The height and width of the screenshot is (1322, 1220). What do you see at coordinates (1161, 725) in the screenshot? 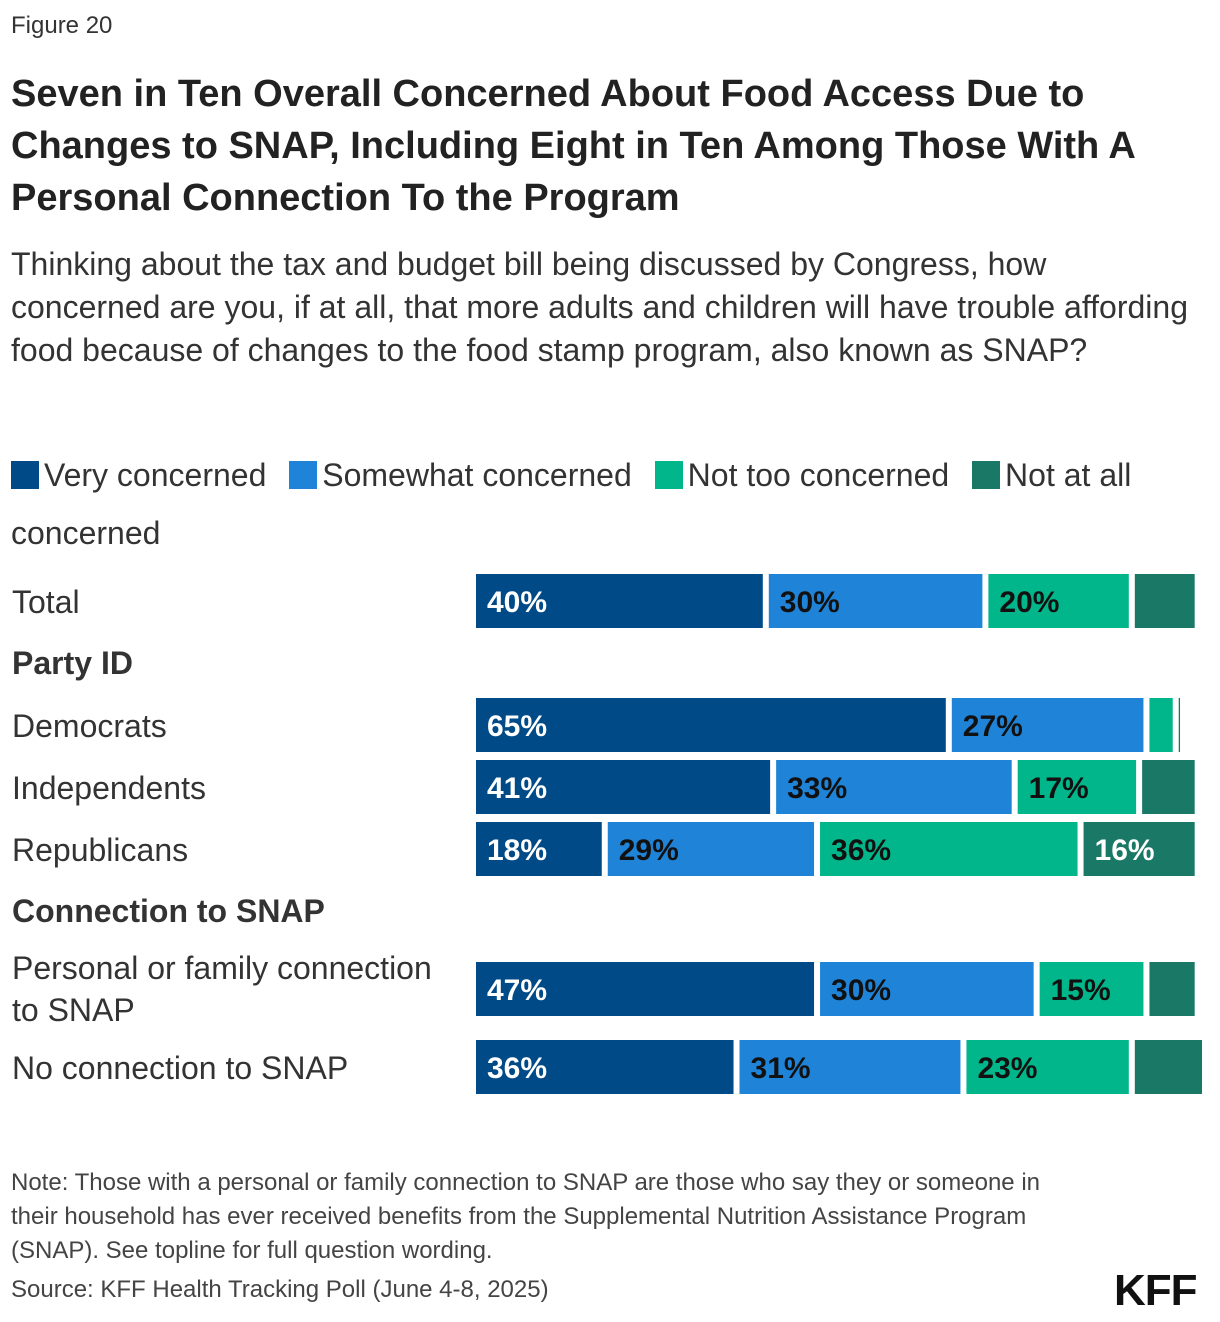
I see `bar-democrats-not-too` at bounding box center [1161, 725].